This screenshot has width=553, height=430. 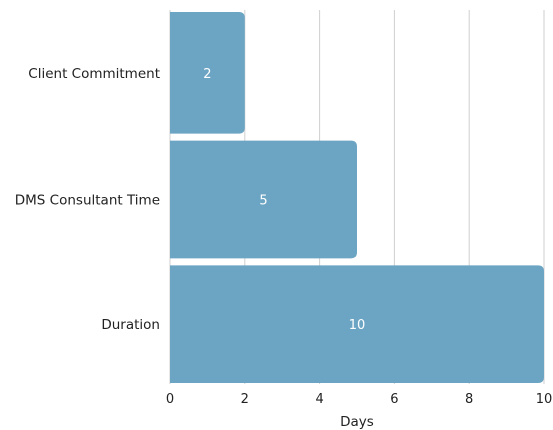 I want to click on x-tick-label: 8, so click(x=469, y=399).